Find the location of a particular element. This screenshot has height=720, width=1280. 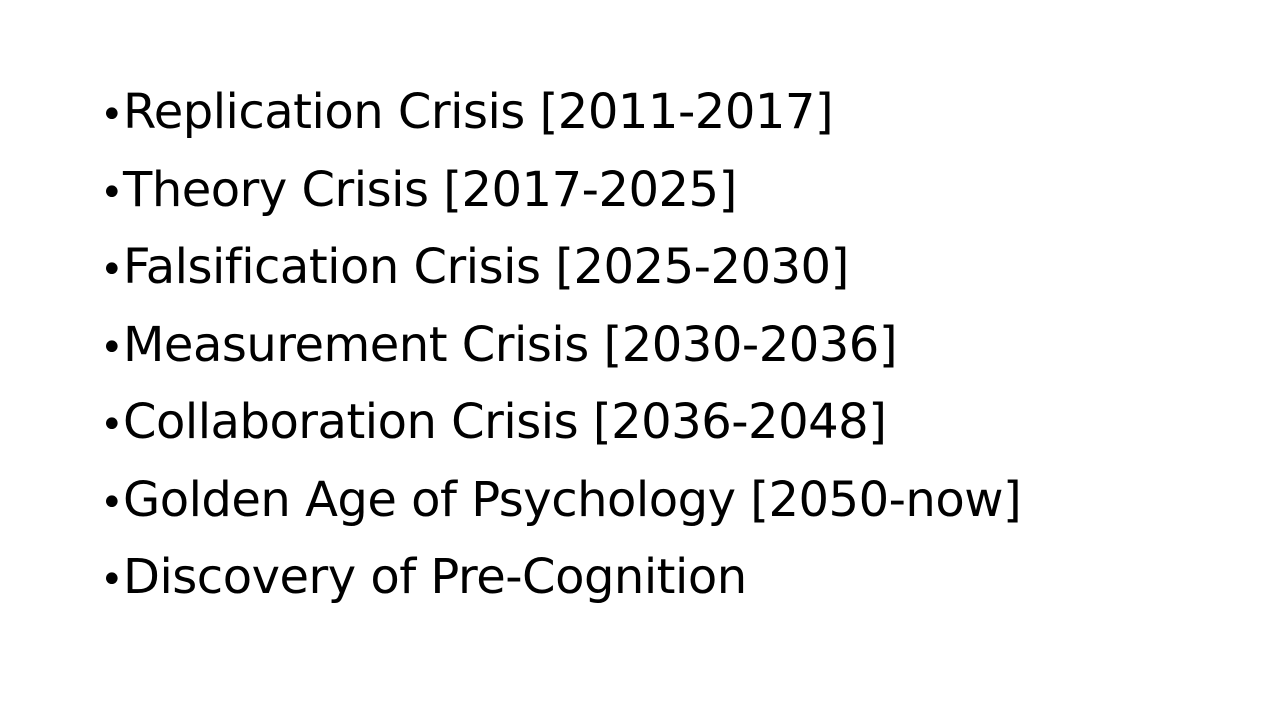

list-item-text: Falsification Crisis [2025-2030] is located at coordinates (486, 267).